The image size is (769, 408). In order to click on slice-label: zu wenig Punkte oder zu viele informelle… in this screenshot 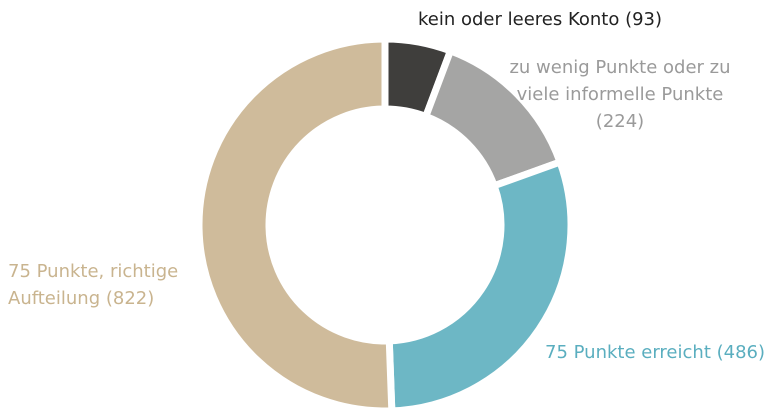, I will do `click(620, 94)`.